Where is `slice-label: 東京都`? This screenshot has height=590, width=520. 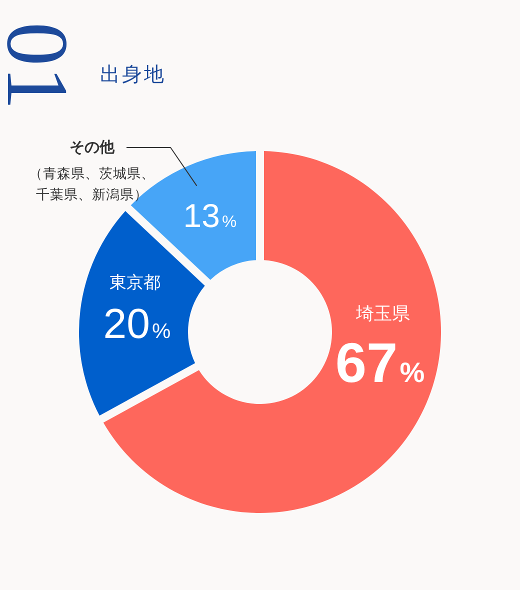
slice-label: 東京都 is located at coordinates (135, 282).